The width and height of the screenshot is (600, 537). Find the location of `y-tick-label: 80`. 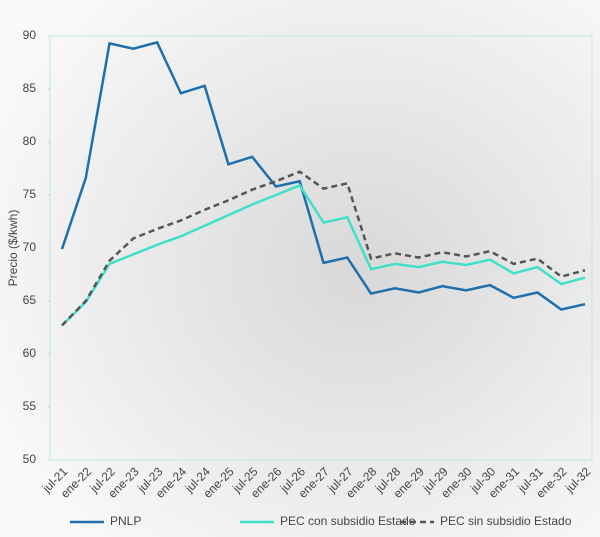

y-tick-label: 80 is located at coordinates (30, 141).